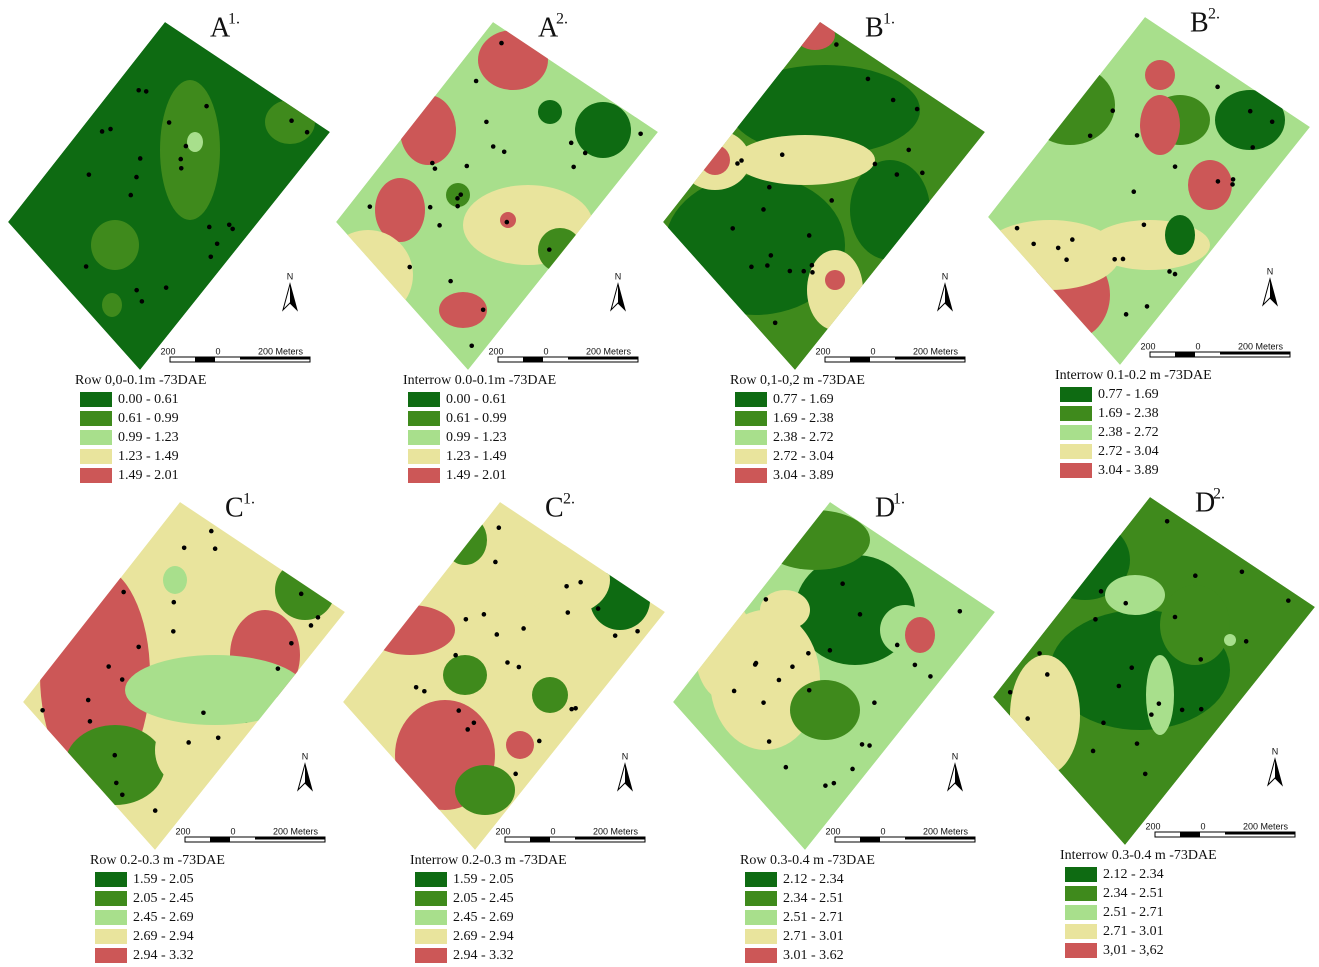 The height and width of the screenshot is (967, 1319). What do you see at coordinates (163, 917) in the screenshot?
I see `legend-class: 2.45 - 2.69` at bounding box center [163, 917].